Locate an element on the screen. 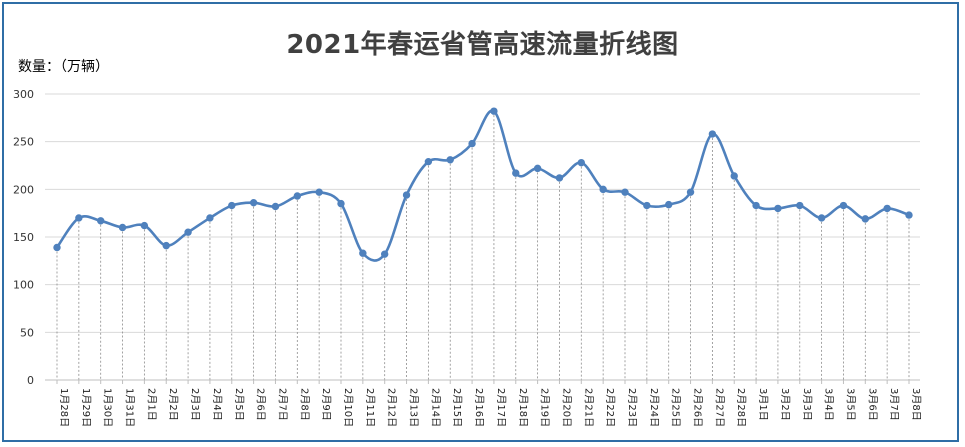  x-tick-label: 3月7日 is located at coordinates (894, 404).